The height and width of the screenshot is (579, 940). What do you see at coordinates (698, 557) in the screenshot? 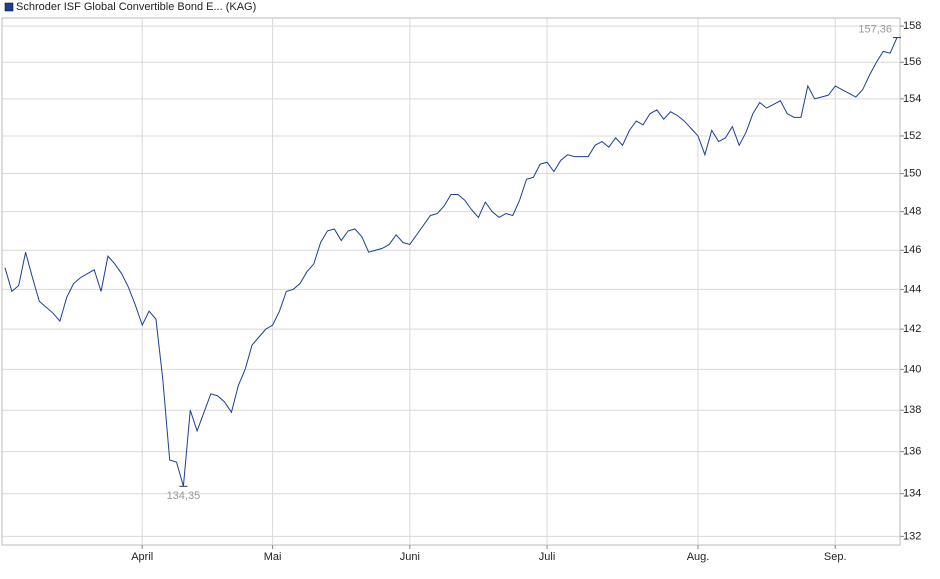
I see `x-tick-label: Aug.` at bounding box center [698, 557].